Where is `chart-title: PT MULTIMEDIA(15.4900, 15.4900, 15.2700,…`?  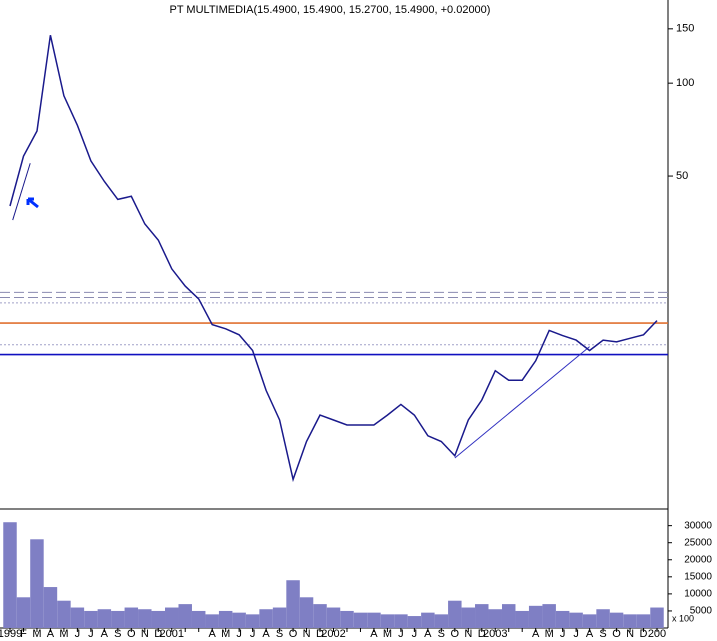 chart-title: PT MULTIMEDIA(15.4900, 15.4900, 15.2700,… is located at coordinates (330, 10).